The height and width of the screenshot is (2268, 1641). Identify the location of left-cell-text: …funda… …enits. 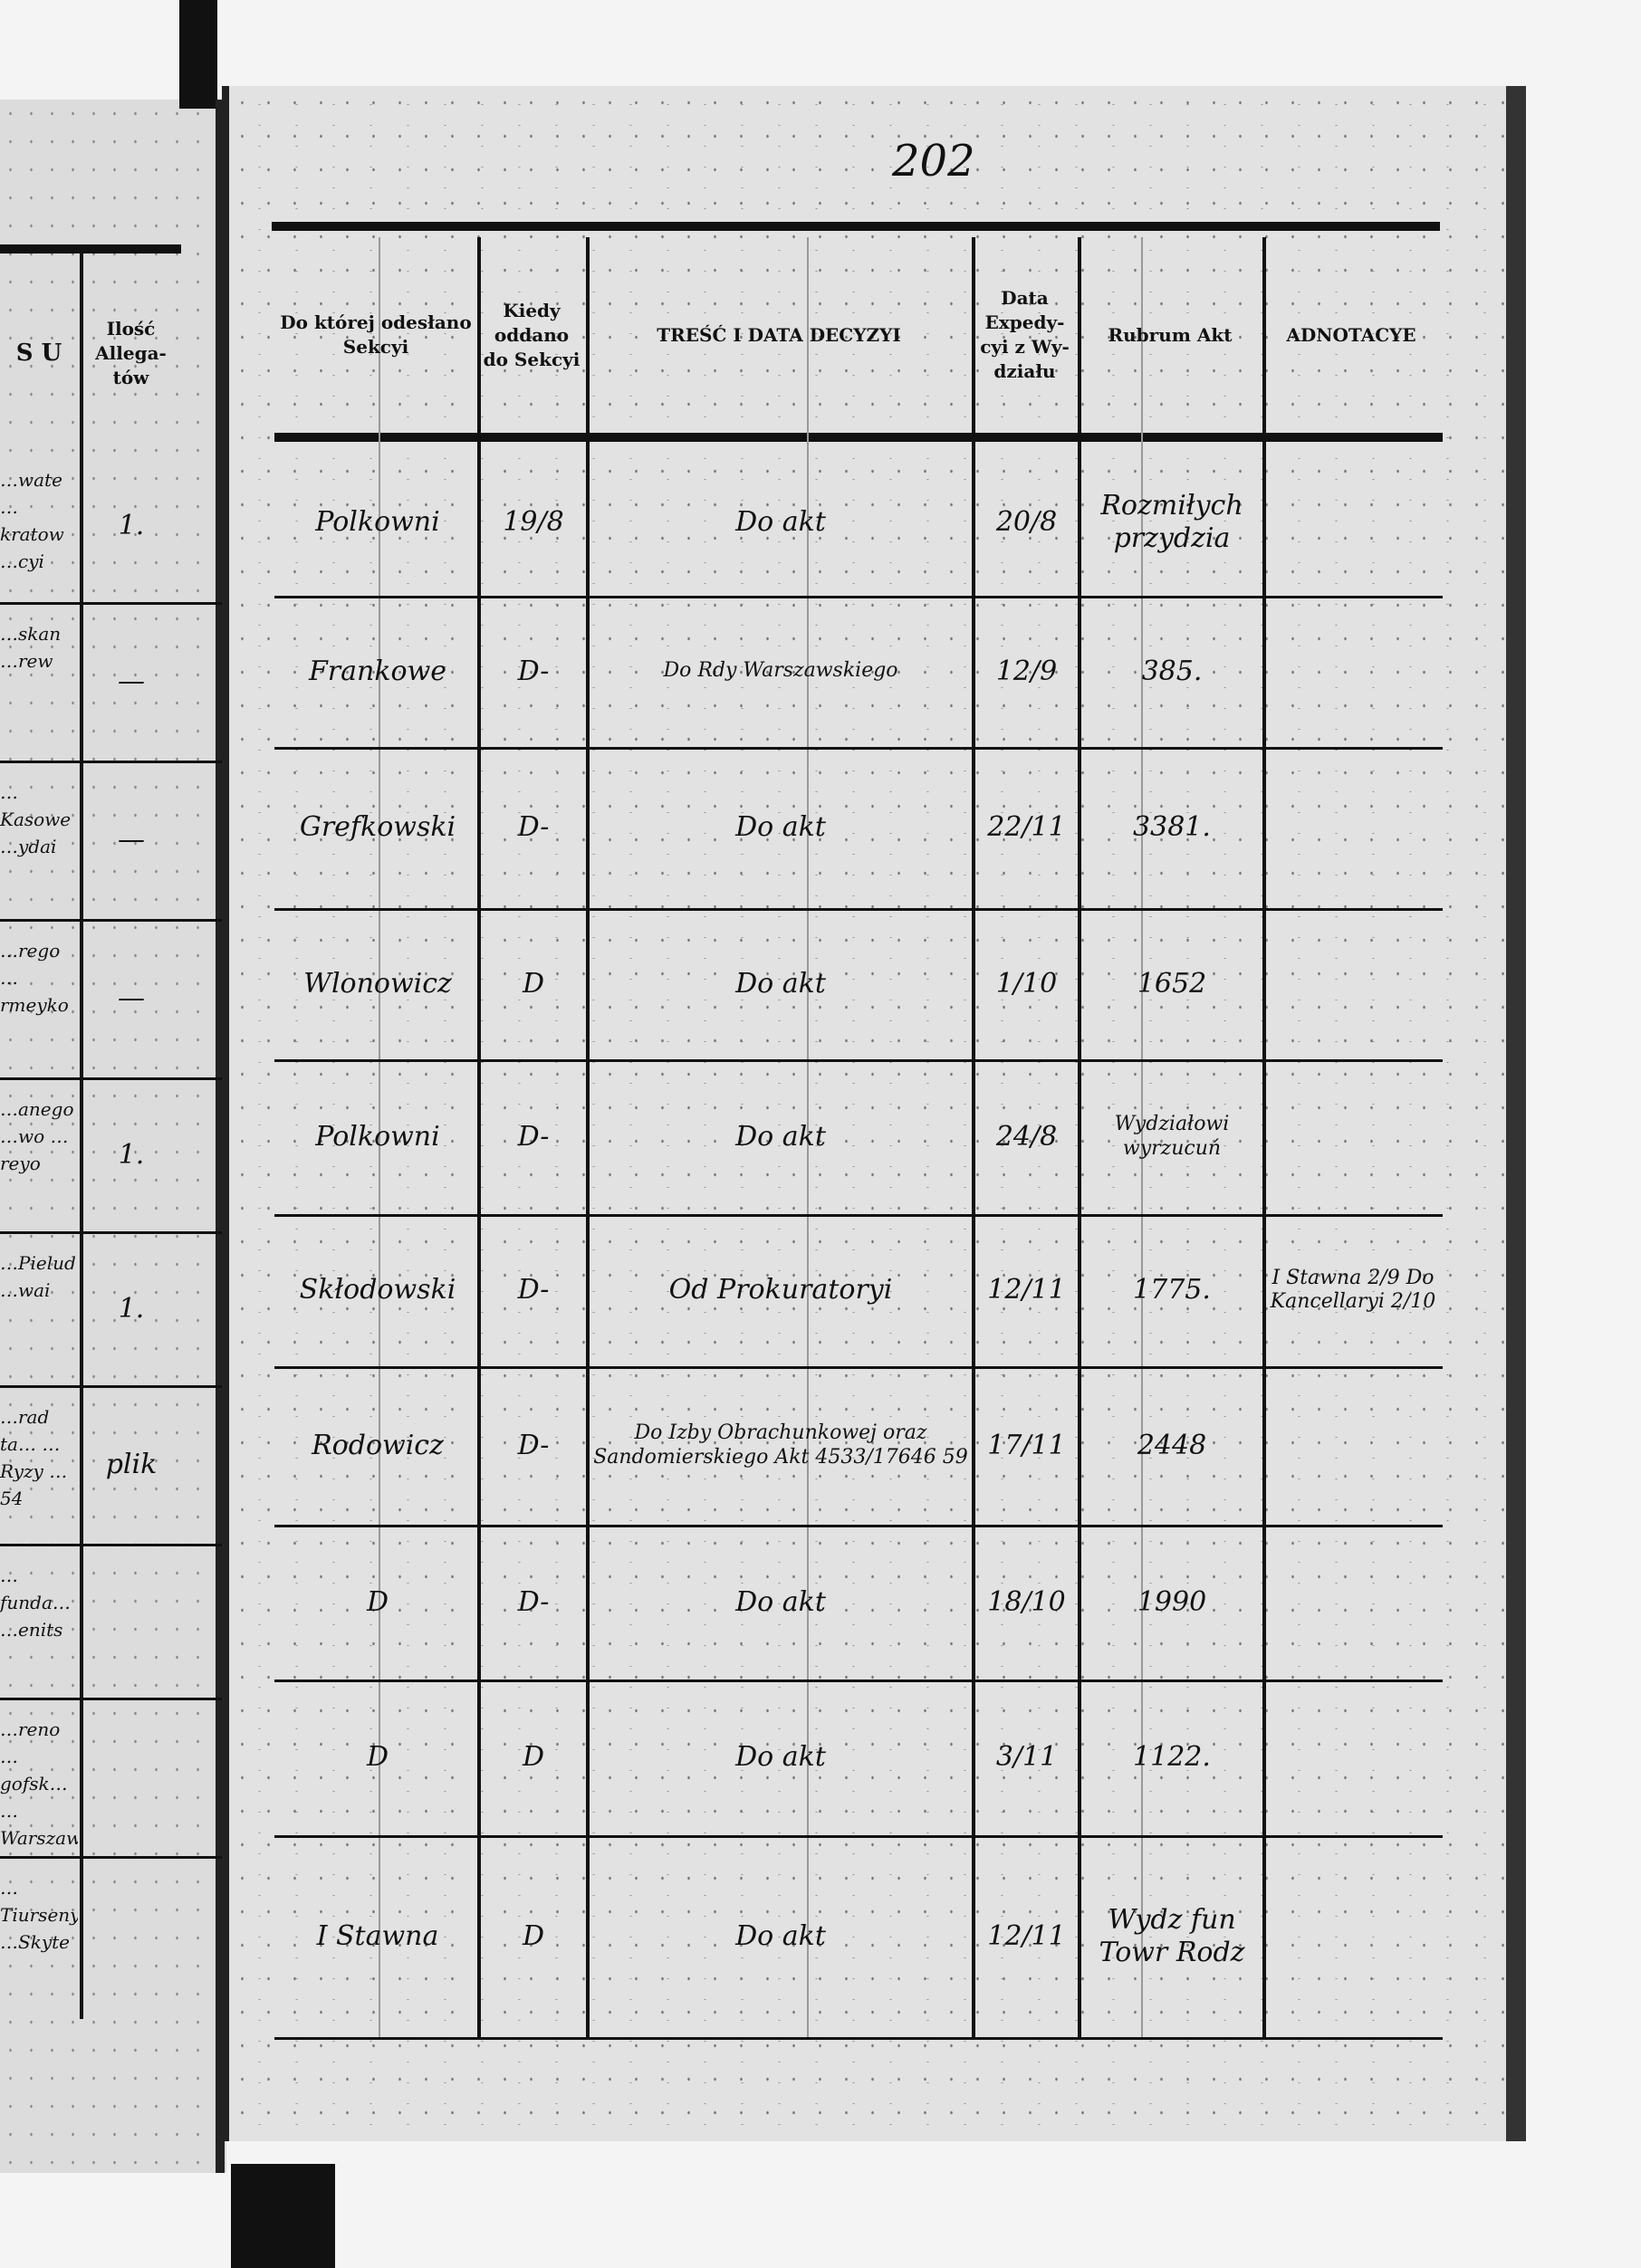
(35, 1603).